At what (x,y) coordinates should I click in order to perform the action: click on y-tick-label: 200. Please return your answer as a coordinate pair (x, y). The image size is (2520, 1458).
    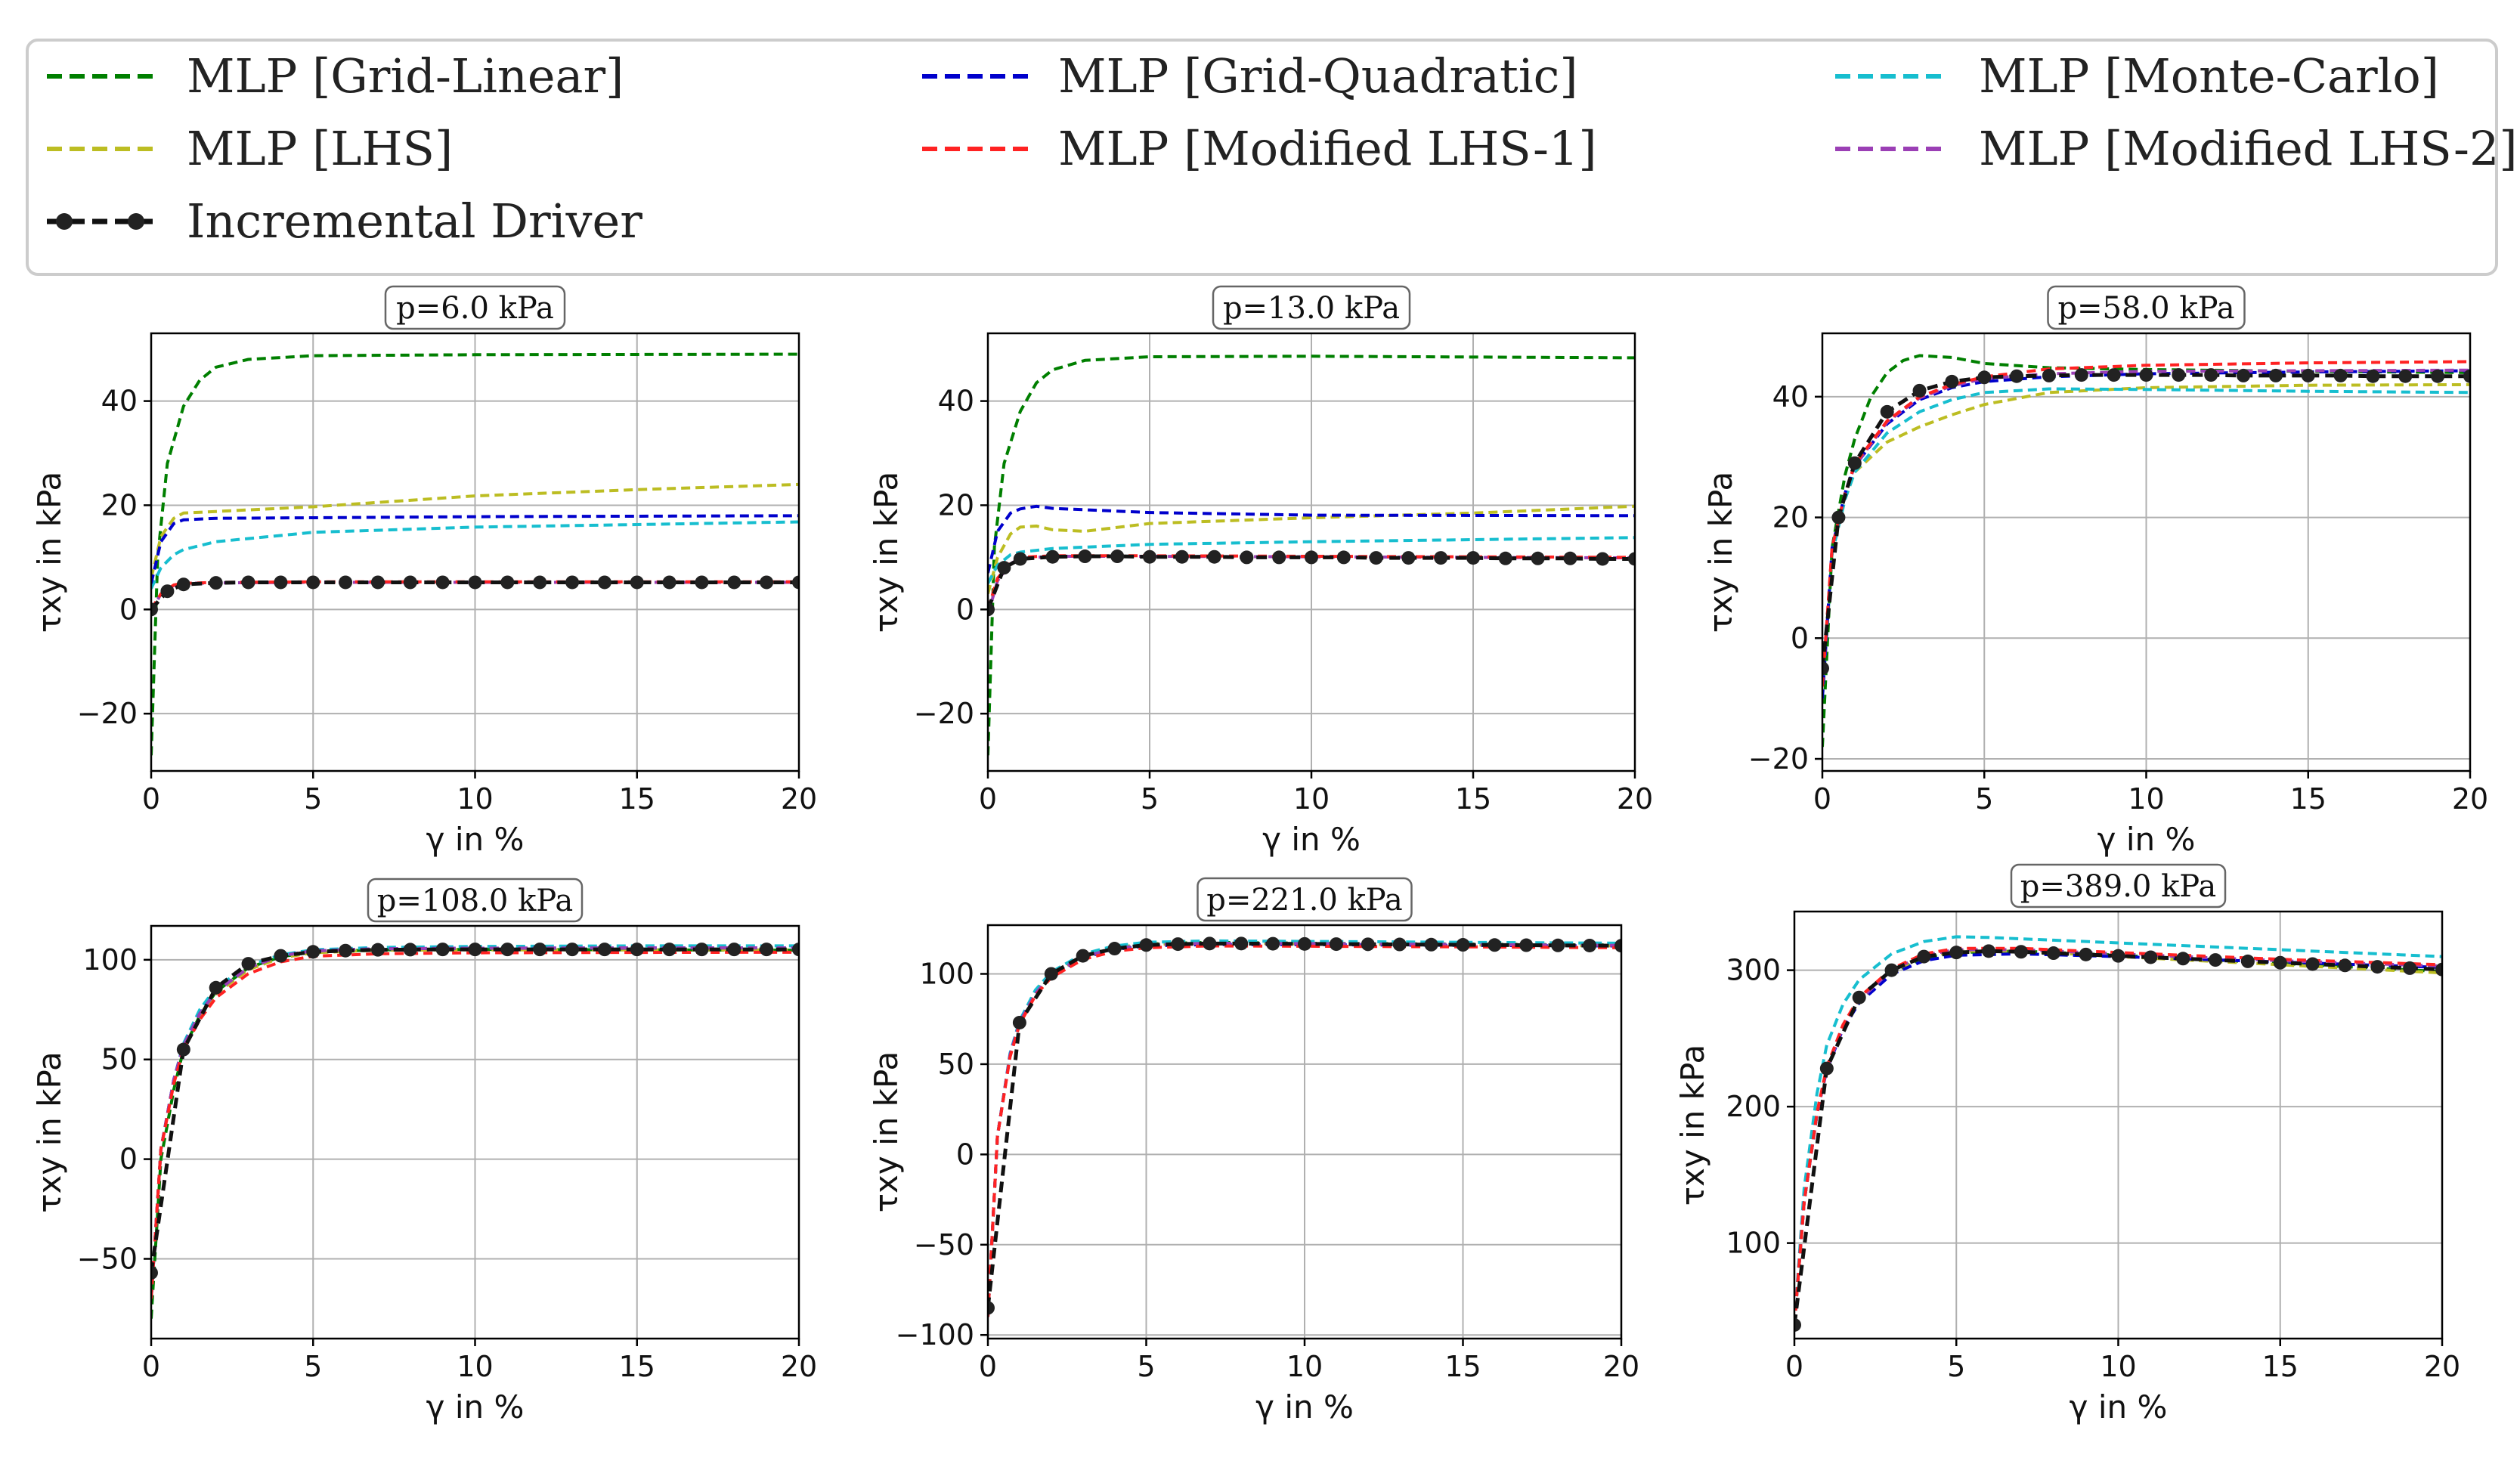
    Looking at the image, I should click on (1753, 1106).